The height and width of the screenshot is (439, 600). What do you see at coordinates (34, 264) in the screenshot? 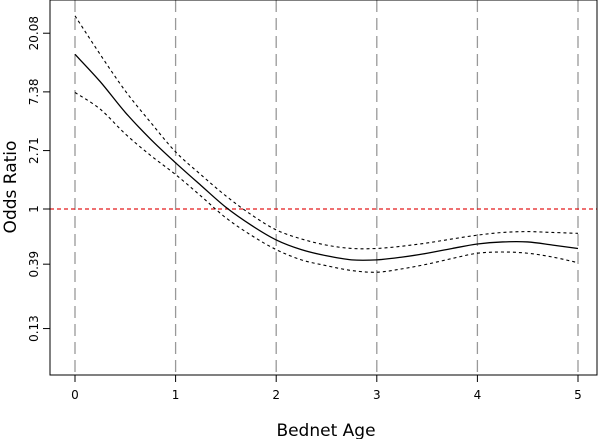
I see `y-tick-label-0.39: 0.39` at bounding box center [34, 264].